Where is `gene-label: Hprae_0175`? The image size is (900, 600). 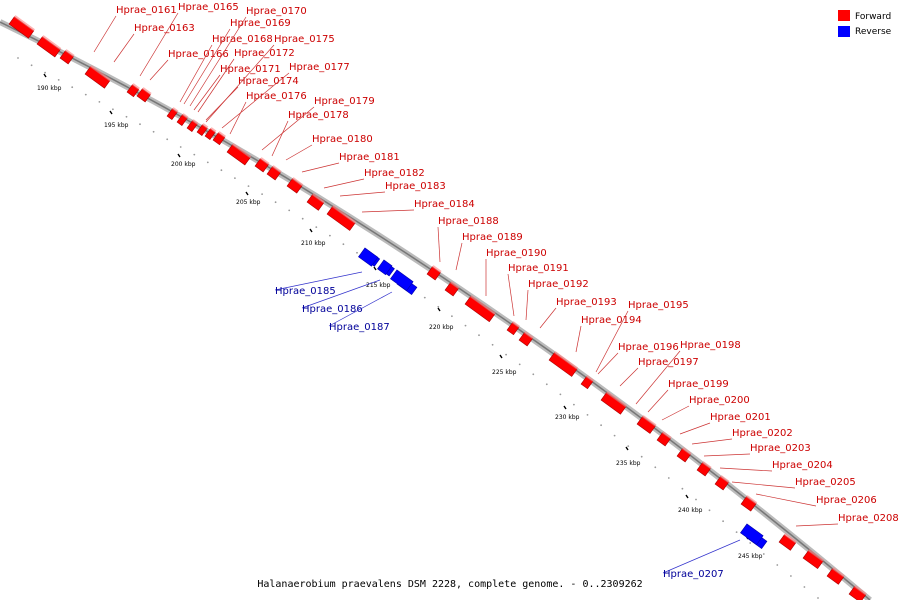 gene-label: Hprae_0175 is located at coordinates (304, 39).